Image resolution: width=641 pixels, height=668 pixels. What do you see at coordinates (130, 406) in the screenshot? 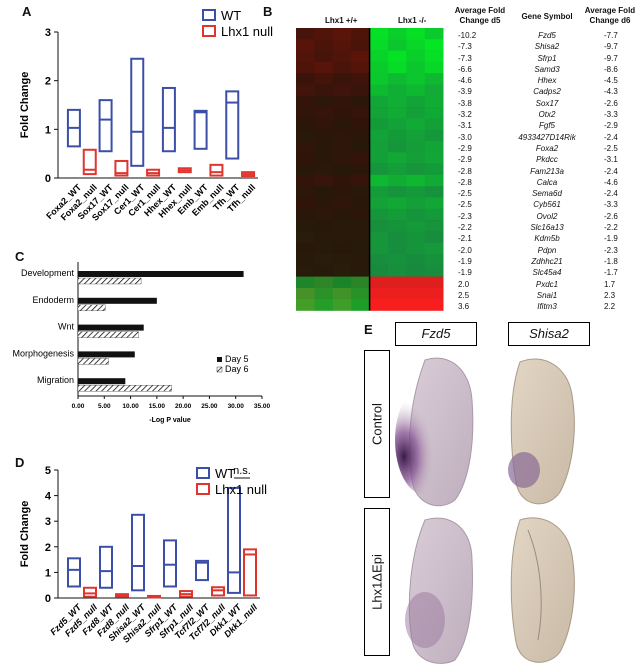
I see `panel-c-x-tick-label: 10.00` at bounding box center [130, 406].